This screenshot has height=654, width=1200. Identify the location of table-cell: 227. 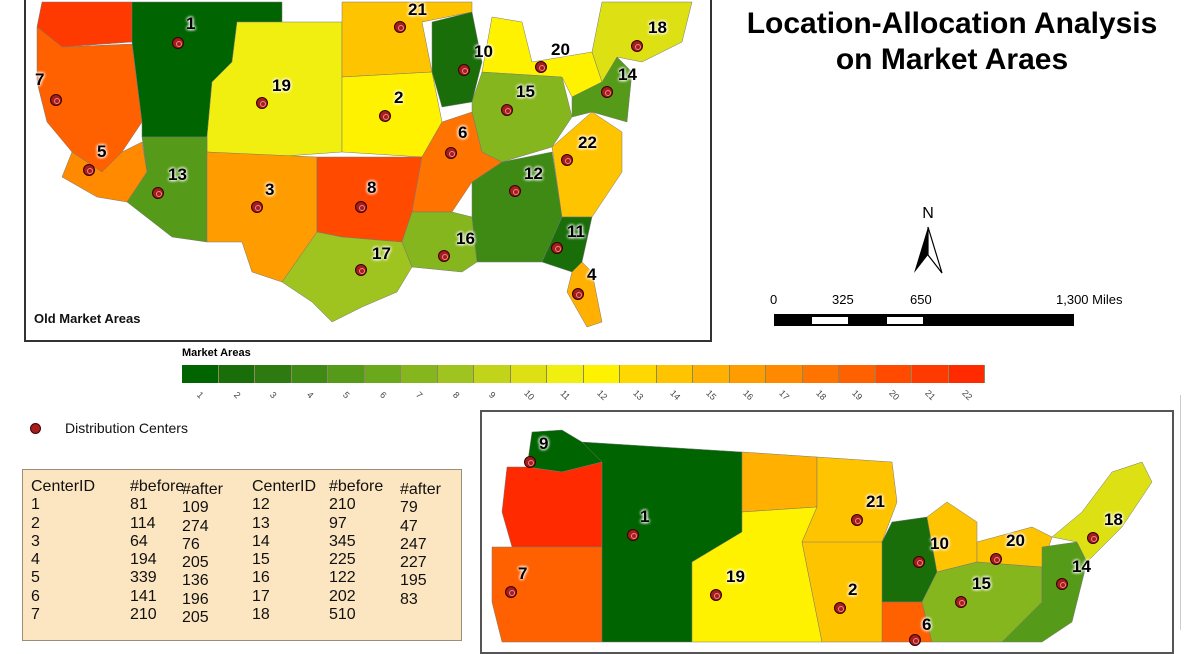
(413, 563).